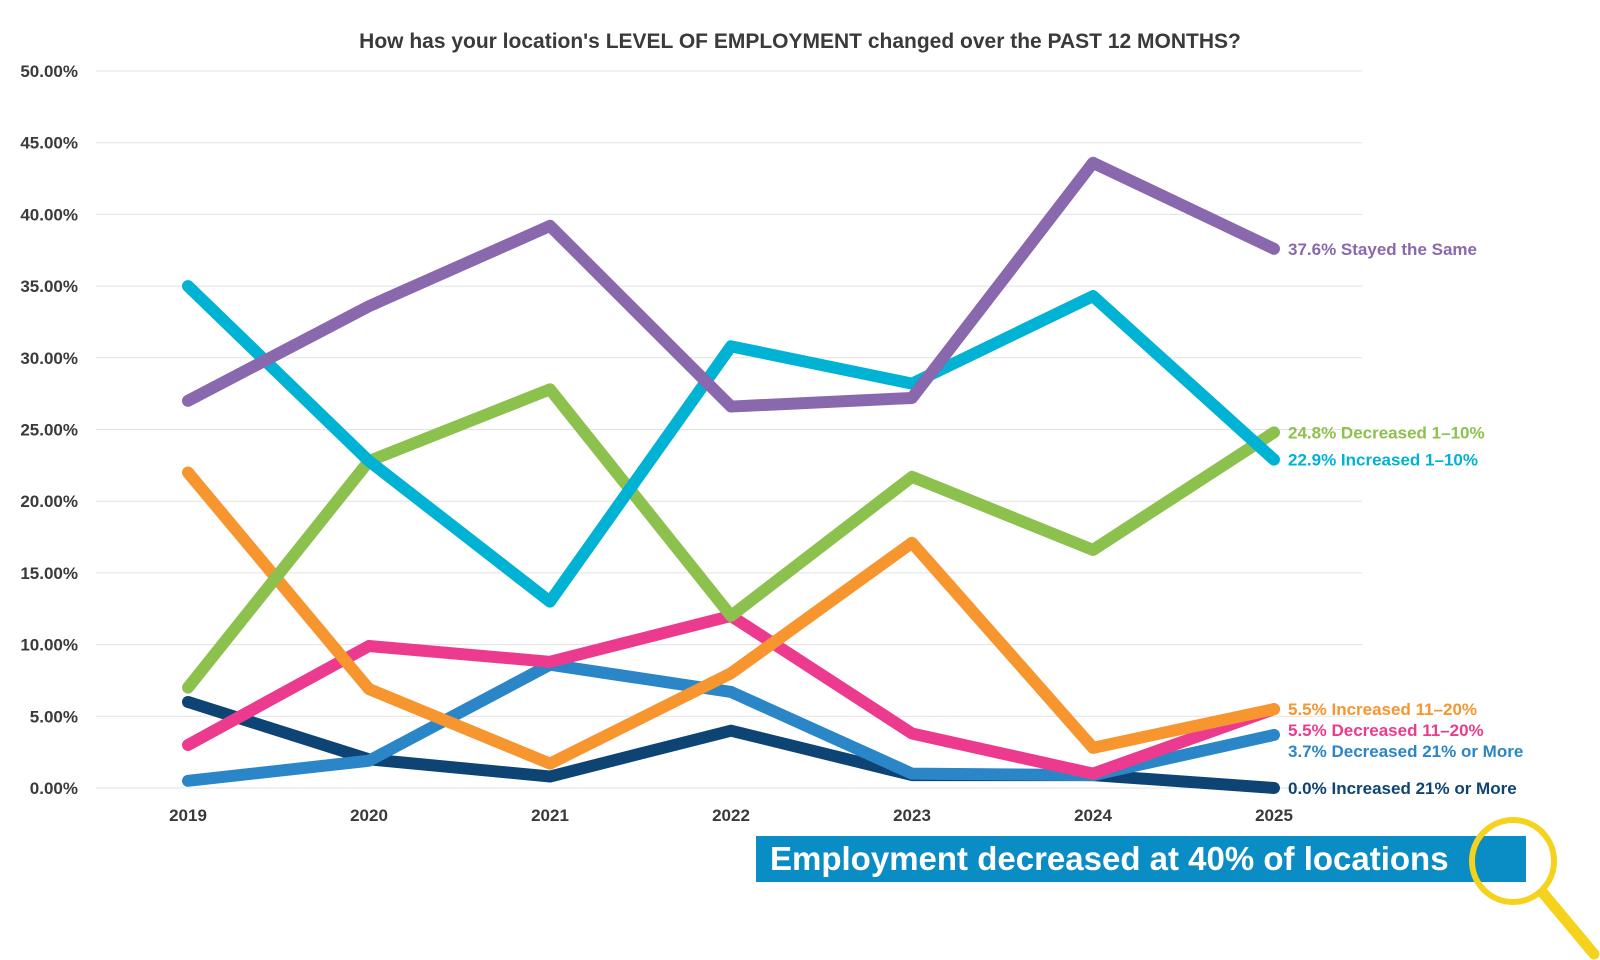  I want to click on y-tick-label: 0.00%, so click(54, 788).